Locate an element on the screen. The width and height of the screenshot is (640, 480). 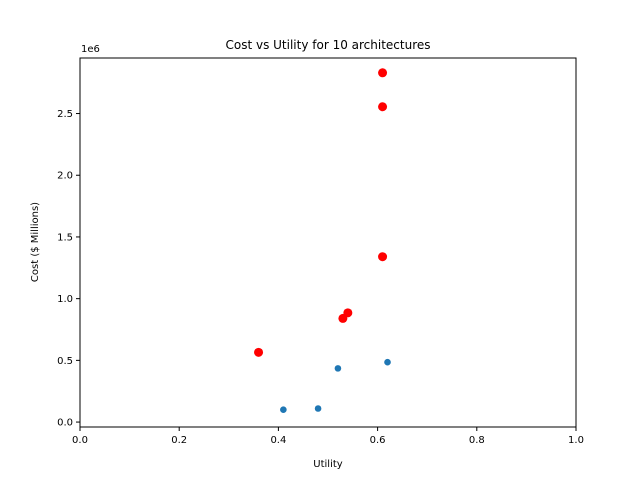
x-tick-label: 1.0 is located at coordinates (576, 440).